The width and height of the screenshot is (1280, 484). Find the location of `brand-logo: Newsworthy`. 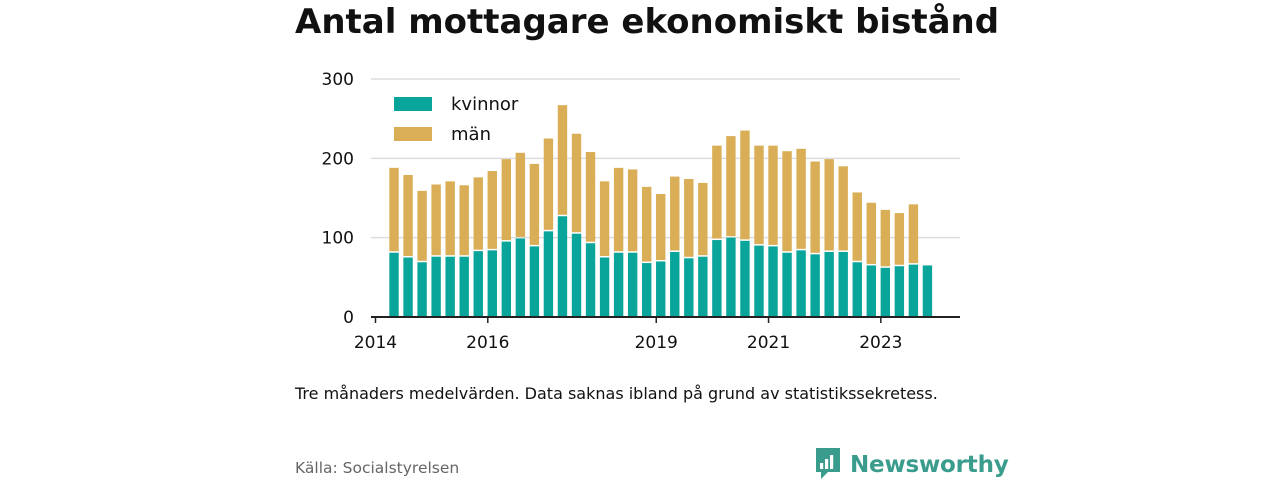

brand-logo: Newsworthy is located at coordinates (911, 465).